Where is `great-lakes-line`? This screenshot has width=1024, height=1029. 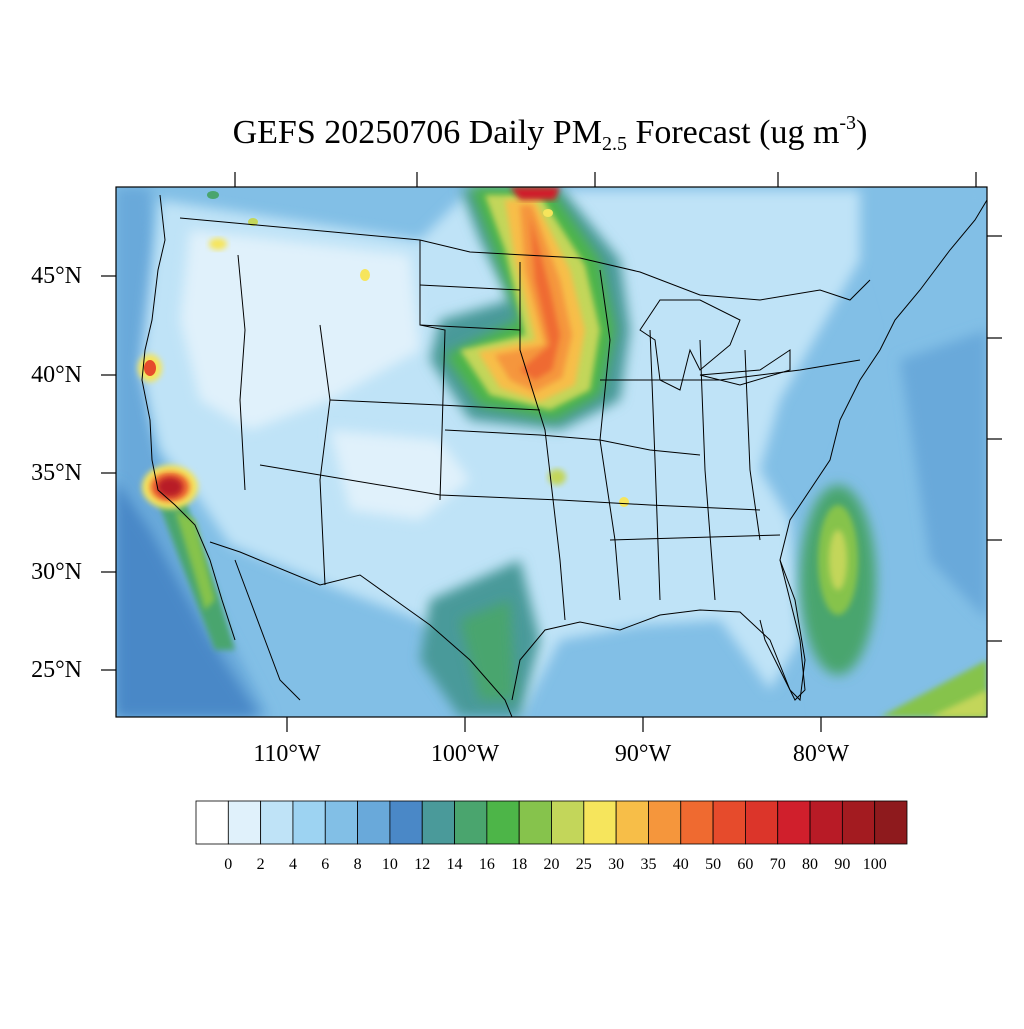
great-lakes-line is located at coordinates (690, 345).